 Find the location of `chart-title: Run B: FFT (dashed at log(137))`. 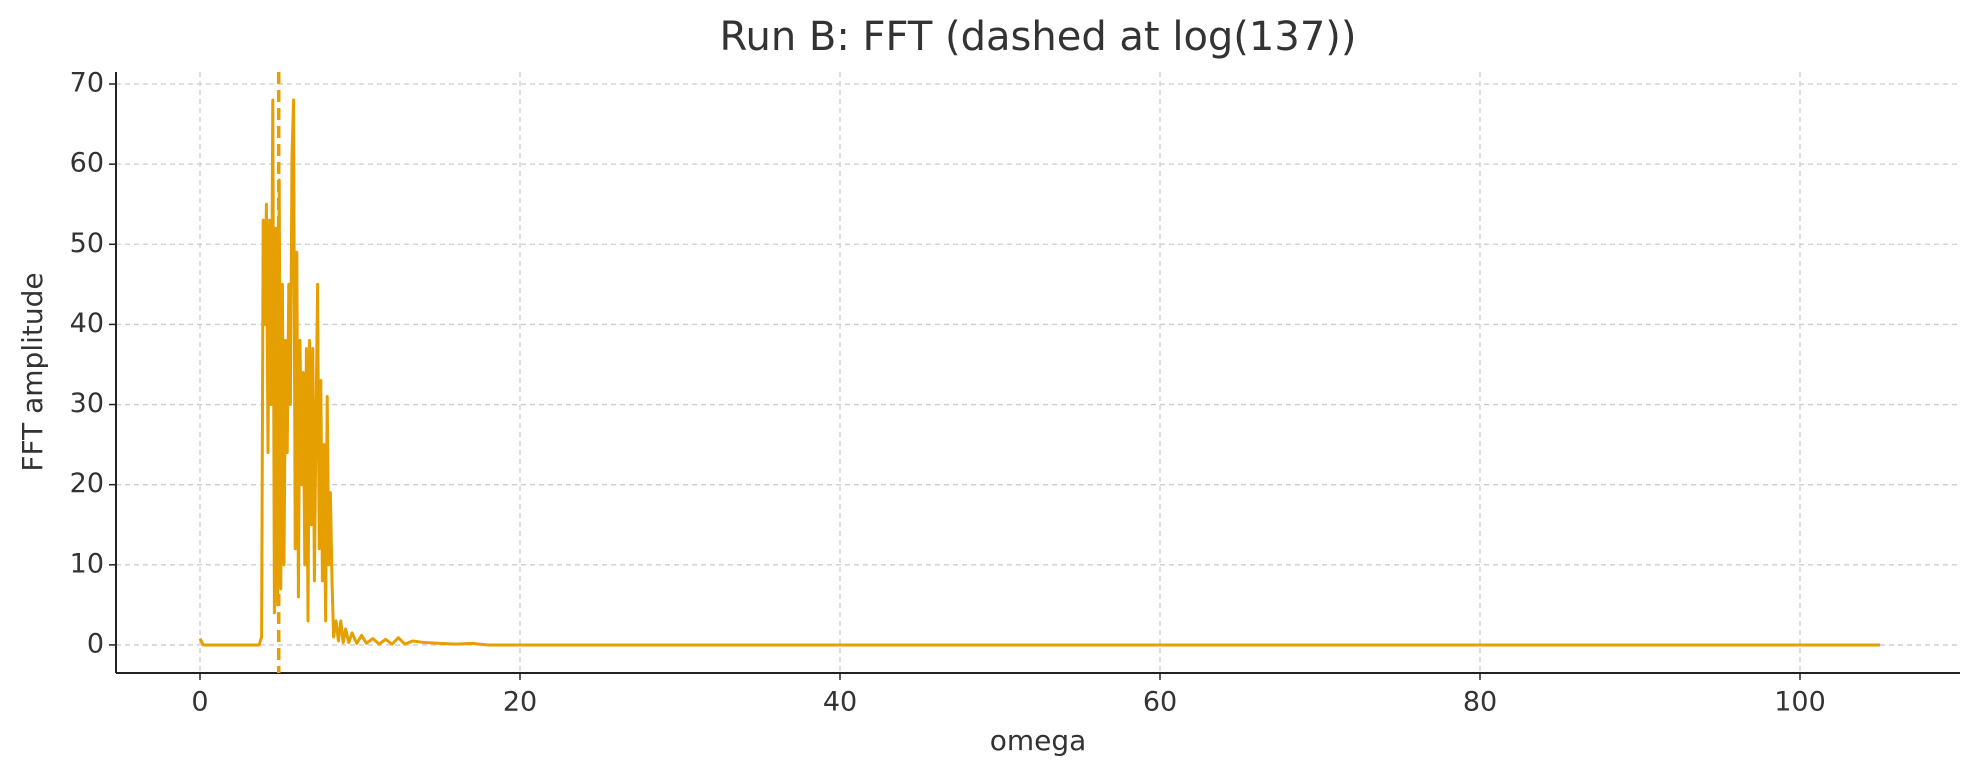

chart-title: Run B: FFT (dashed at log(137)) is located at coordinates (1038, 37).